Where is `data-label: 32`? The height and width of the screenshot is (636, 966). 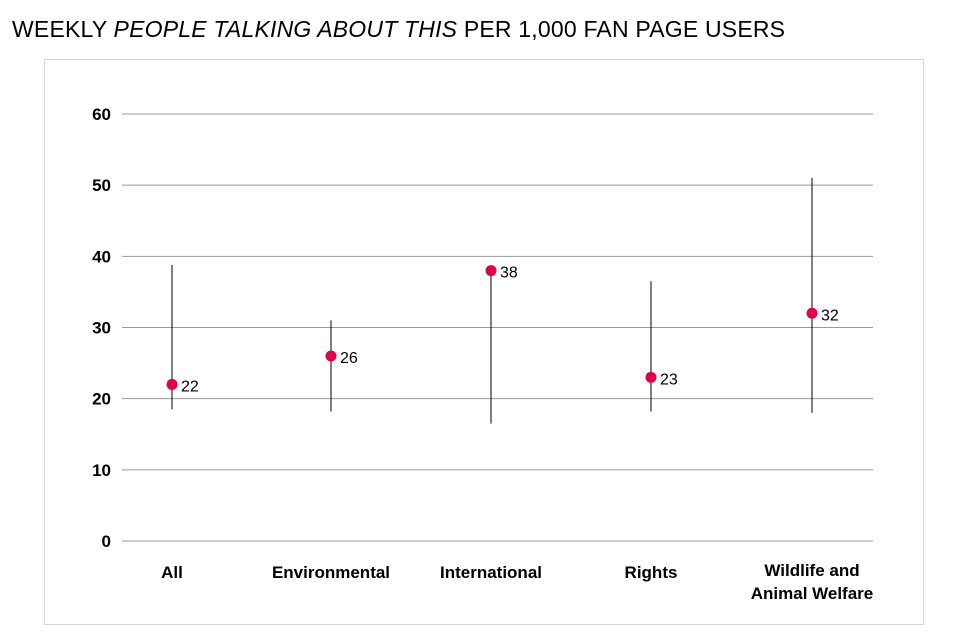
data-label: 32 is located at coordinates (830, 315).